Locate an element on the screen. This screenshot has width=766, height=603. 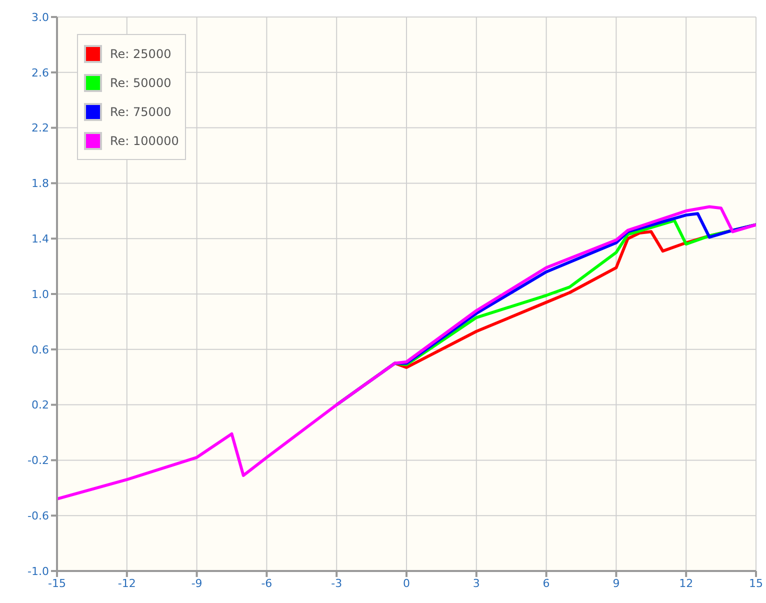
legend-label: Re: 75000 is located at coordinates (141, 111).